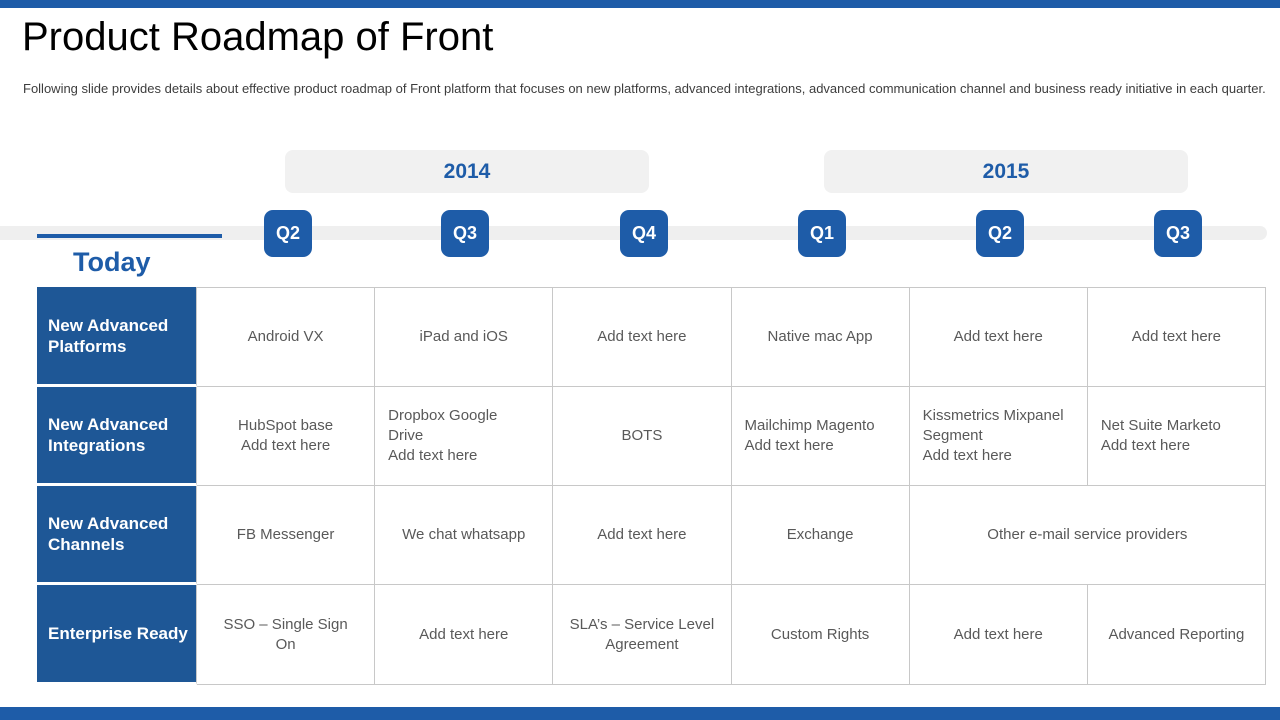  What do you see at coordinates (822, 233) in the screenshot?
I see `quarter-badge-2015-q1: Q1` at bounding box center [822, 233].